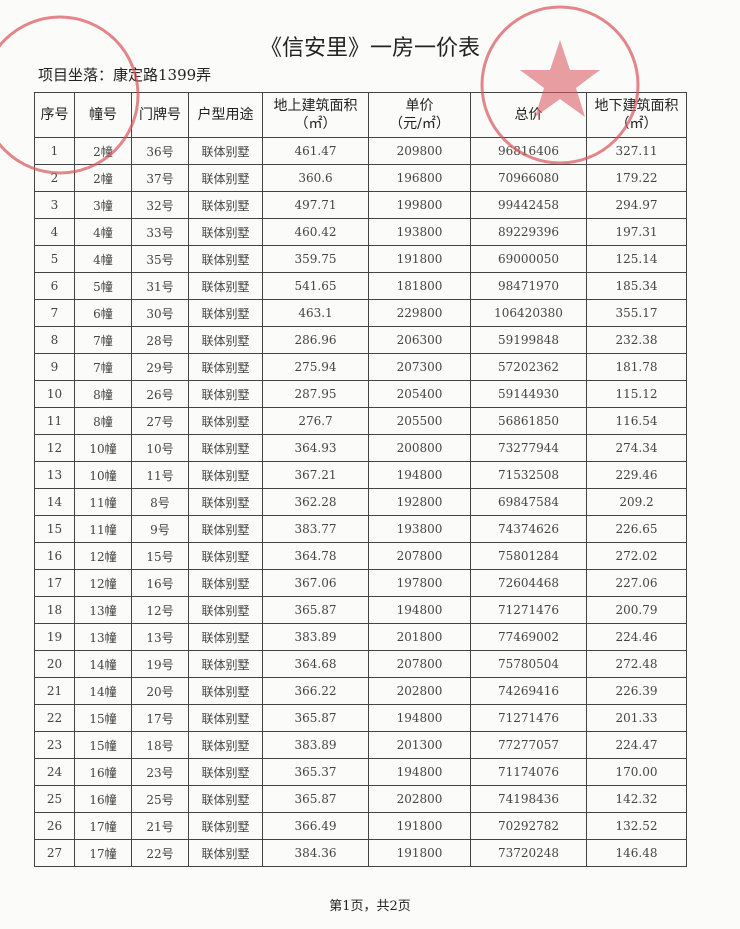 The width and height of the screenshot is (740, 929). What do you see at coordinates (315, 367) in the screenshot?
I see `table-cell: 275.94` at bounding box center [315, 367].